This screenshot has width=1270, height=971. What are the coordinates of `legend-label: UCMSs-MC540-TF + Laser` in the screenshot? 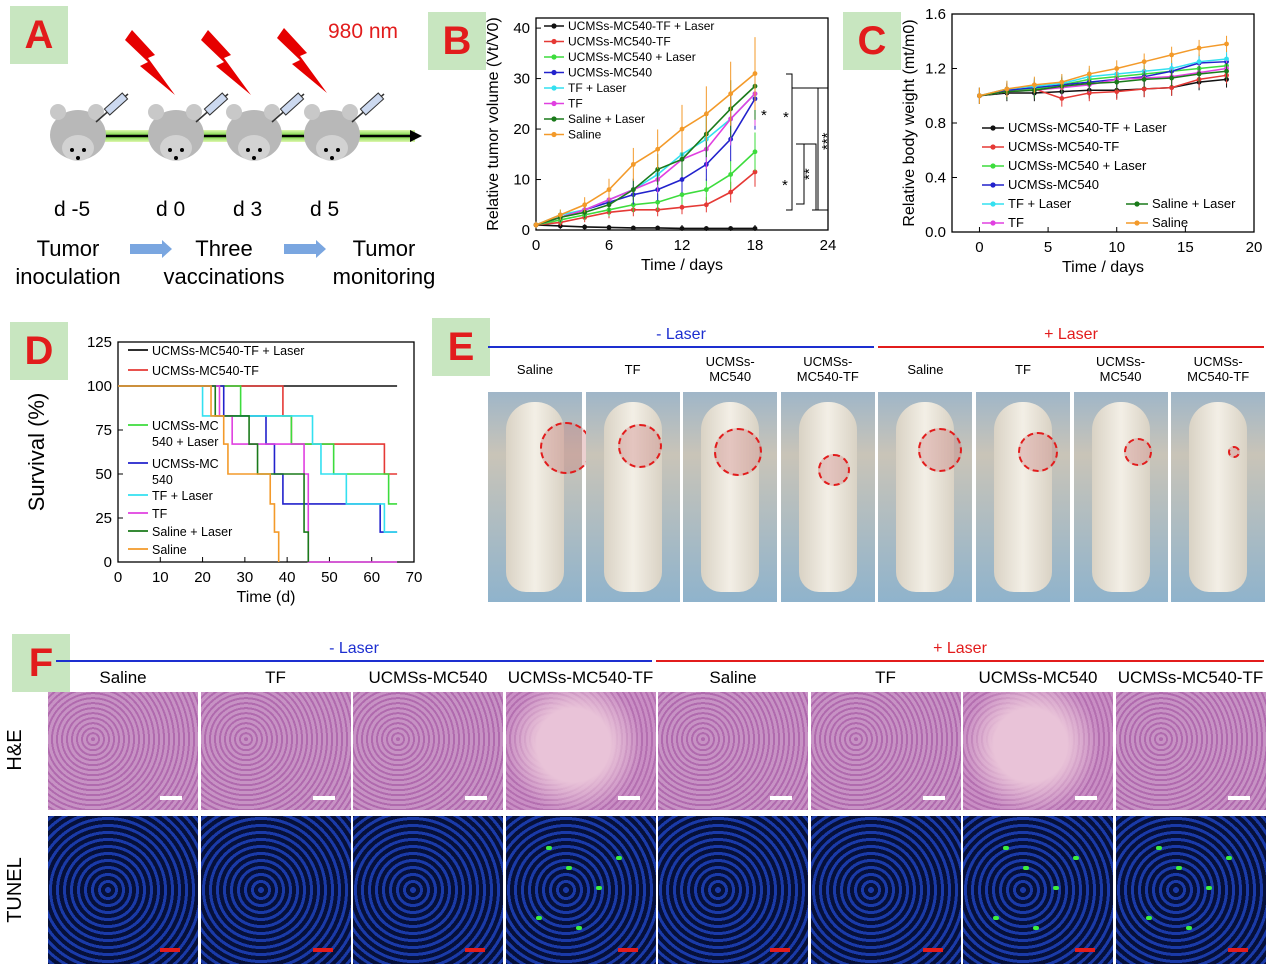 It's located at (228, 351).